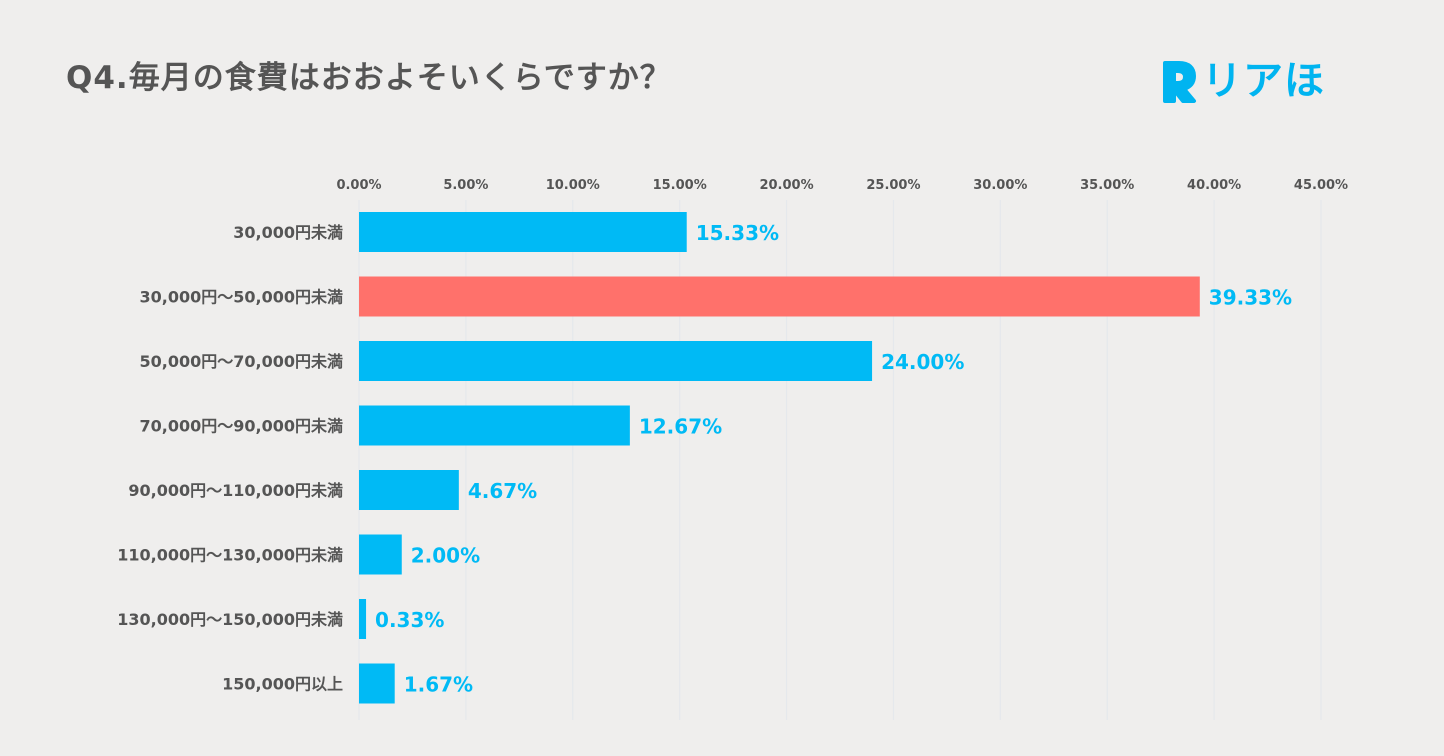 The height and width of the screenshot is (756, 1444). What do you see at coordinates (242, 297) in the screenshot?
I see `category-label: 30,000円～50,000円未満` at bounding box center [242, 297].